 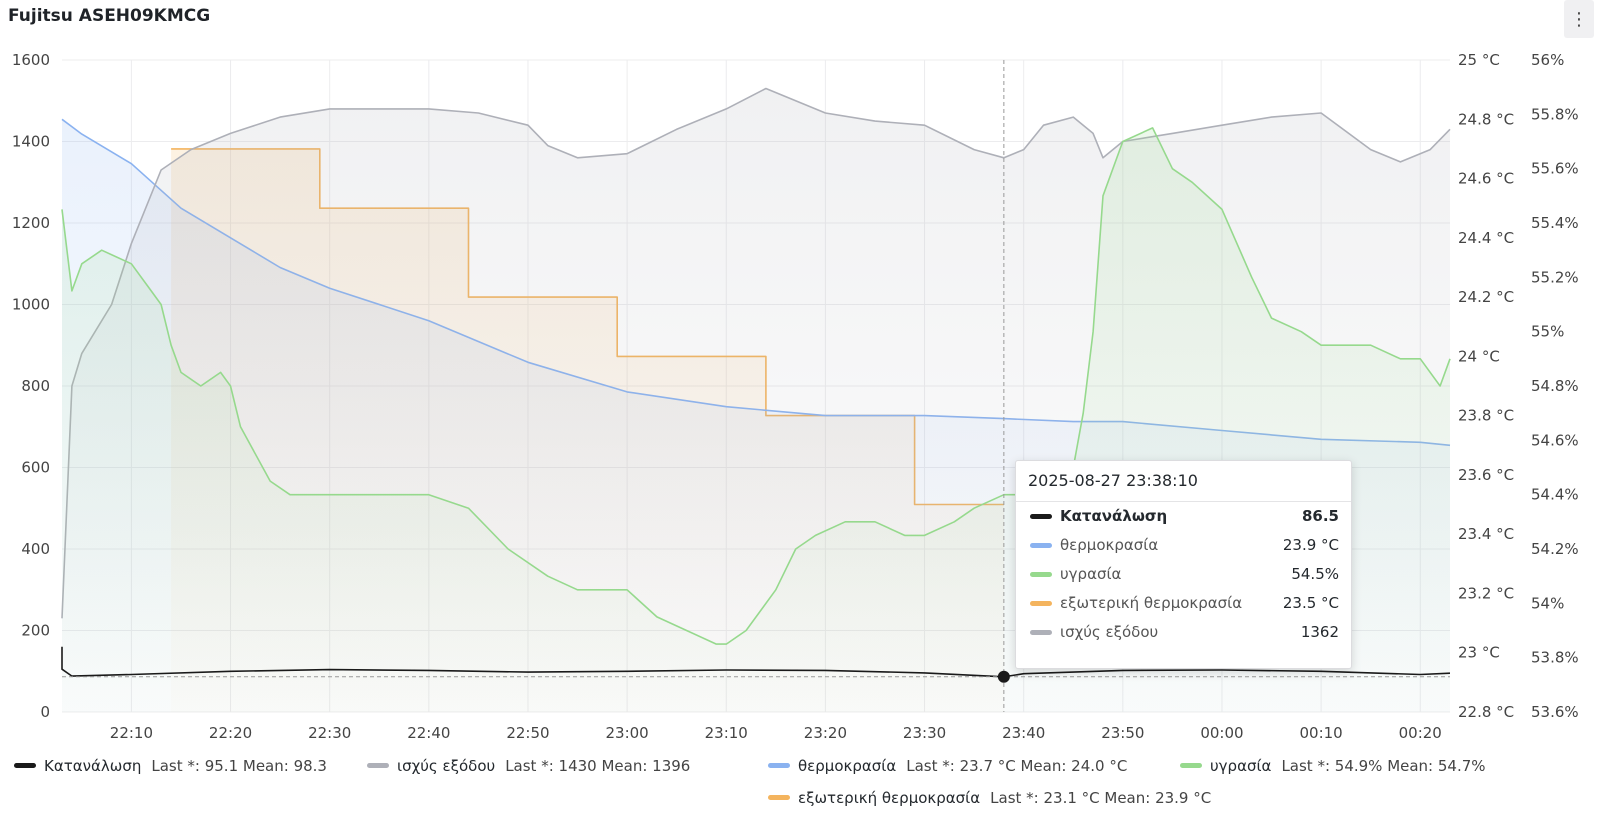 What do you see at coordinates (726, 732) in the screenshot?
I see `x-axis-tick-label: 23:10` at bounding box center [726, 732].